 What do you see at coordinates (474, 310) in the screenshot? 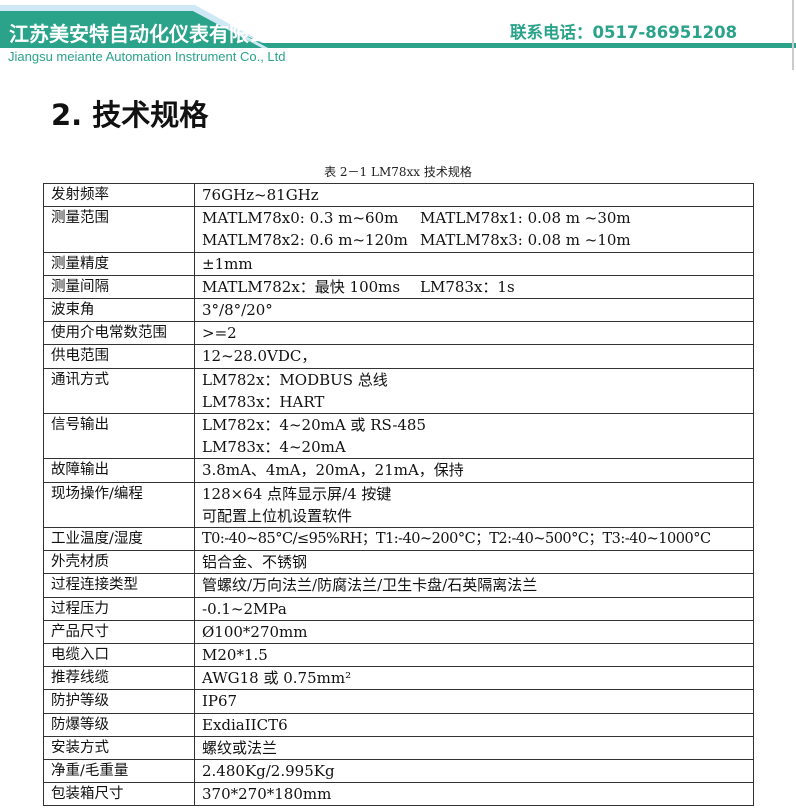
I see `spec-value: 3°/8°/20°` at bounding box center [474, 310].